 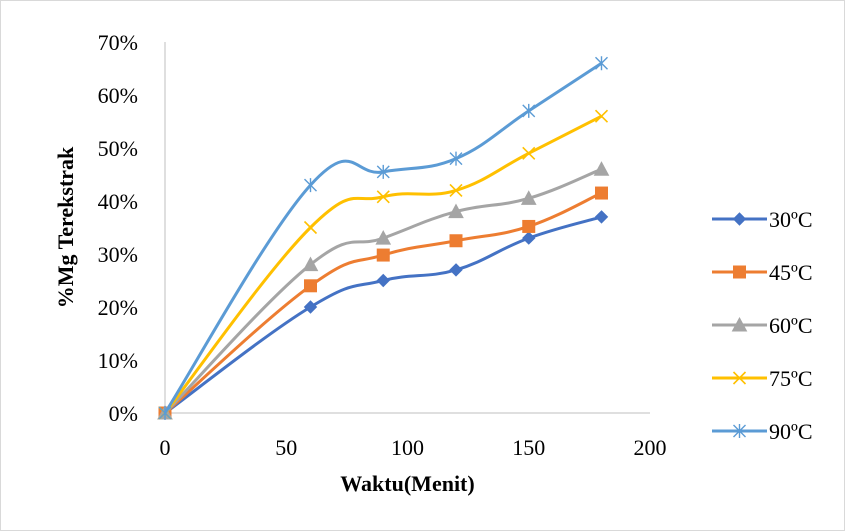 I want to click on legend-item: 90ºC, so click(x=762, y=431).